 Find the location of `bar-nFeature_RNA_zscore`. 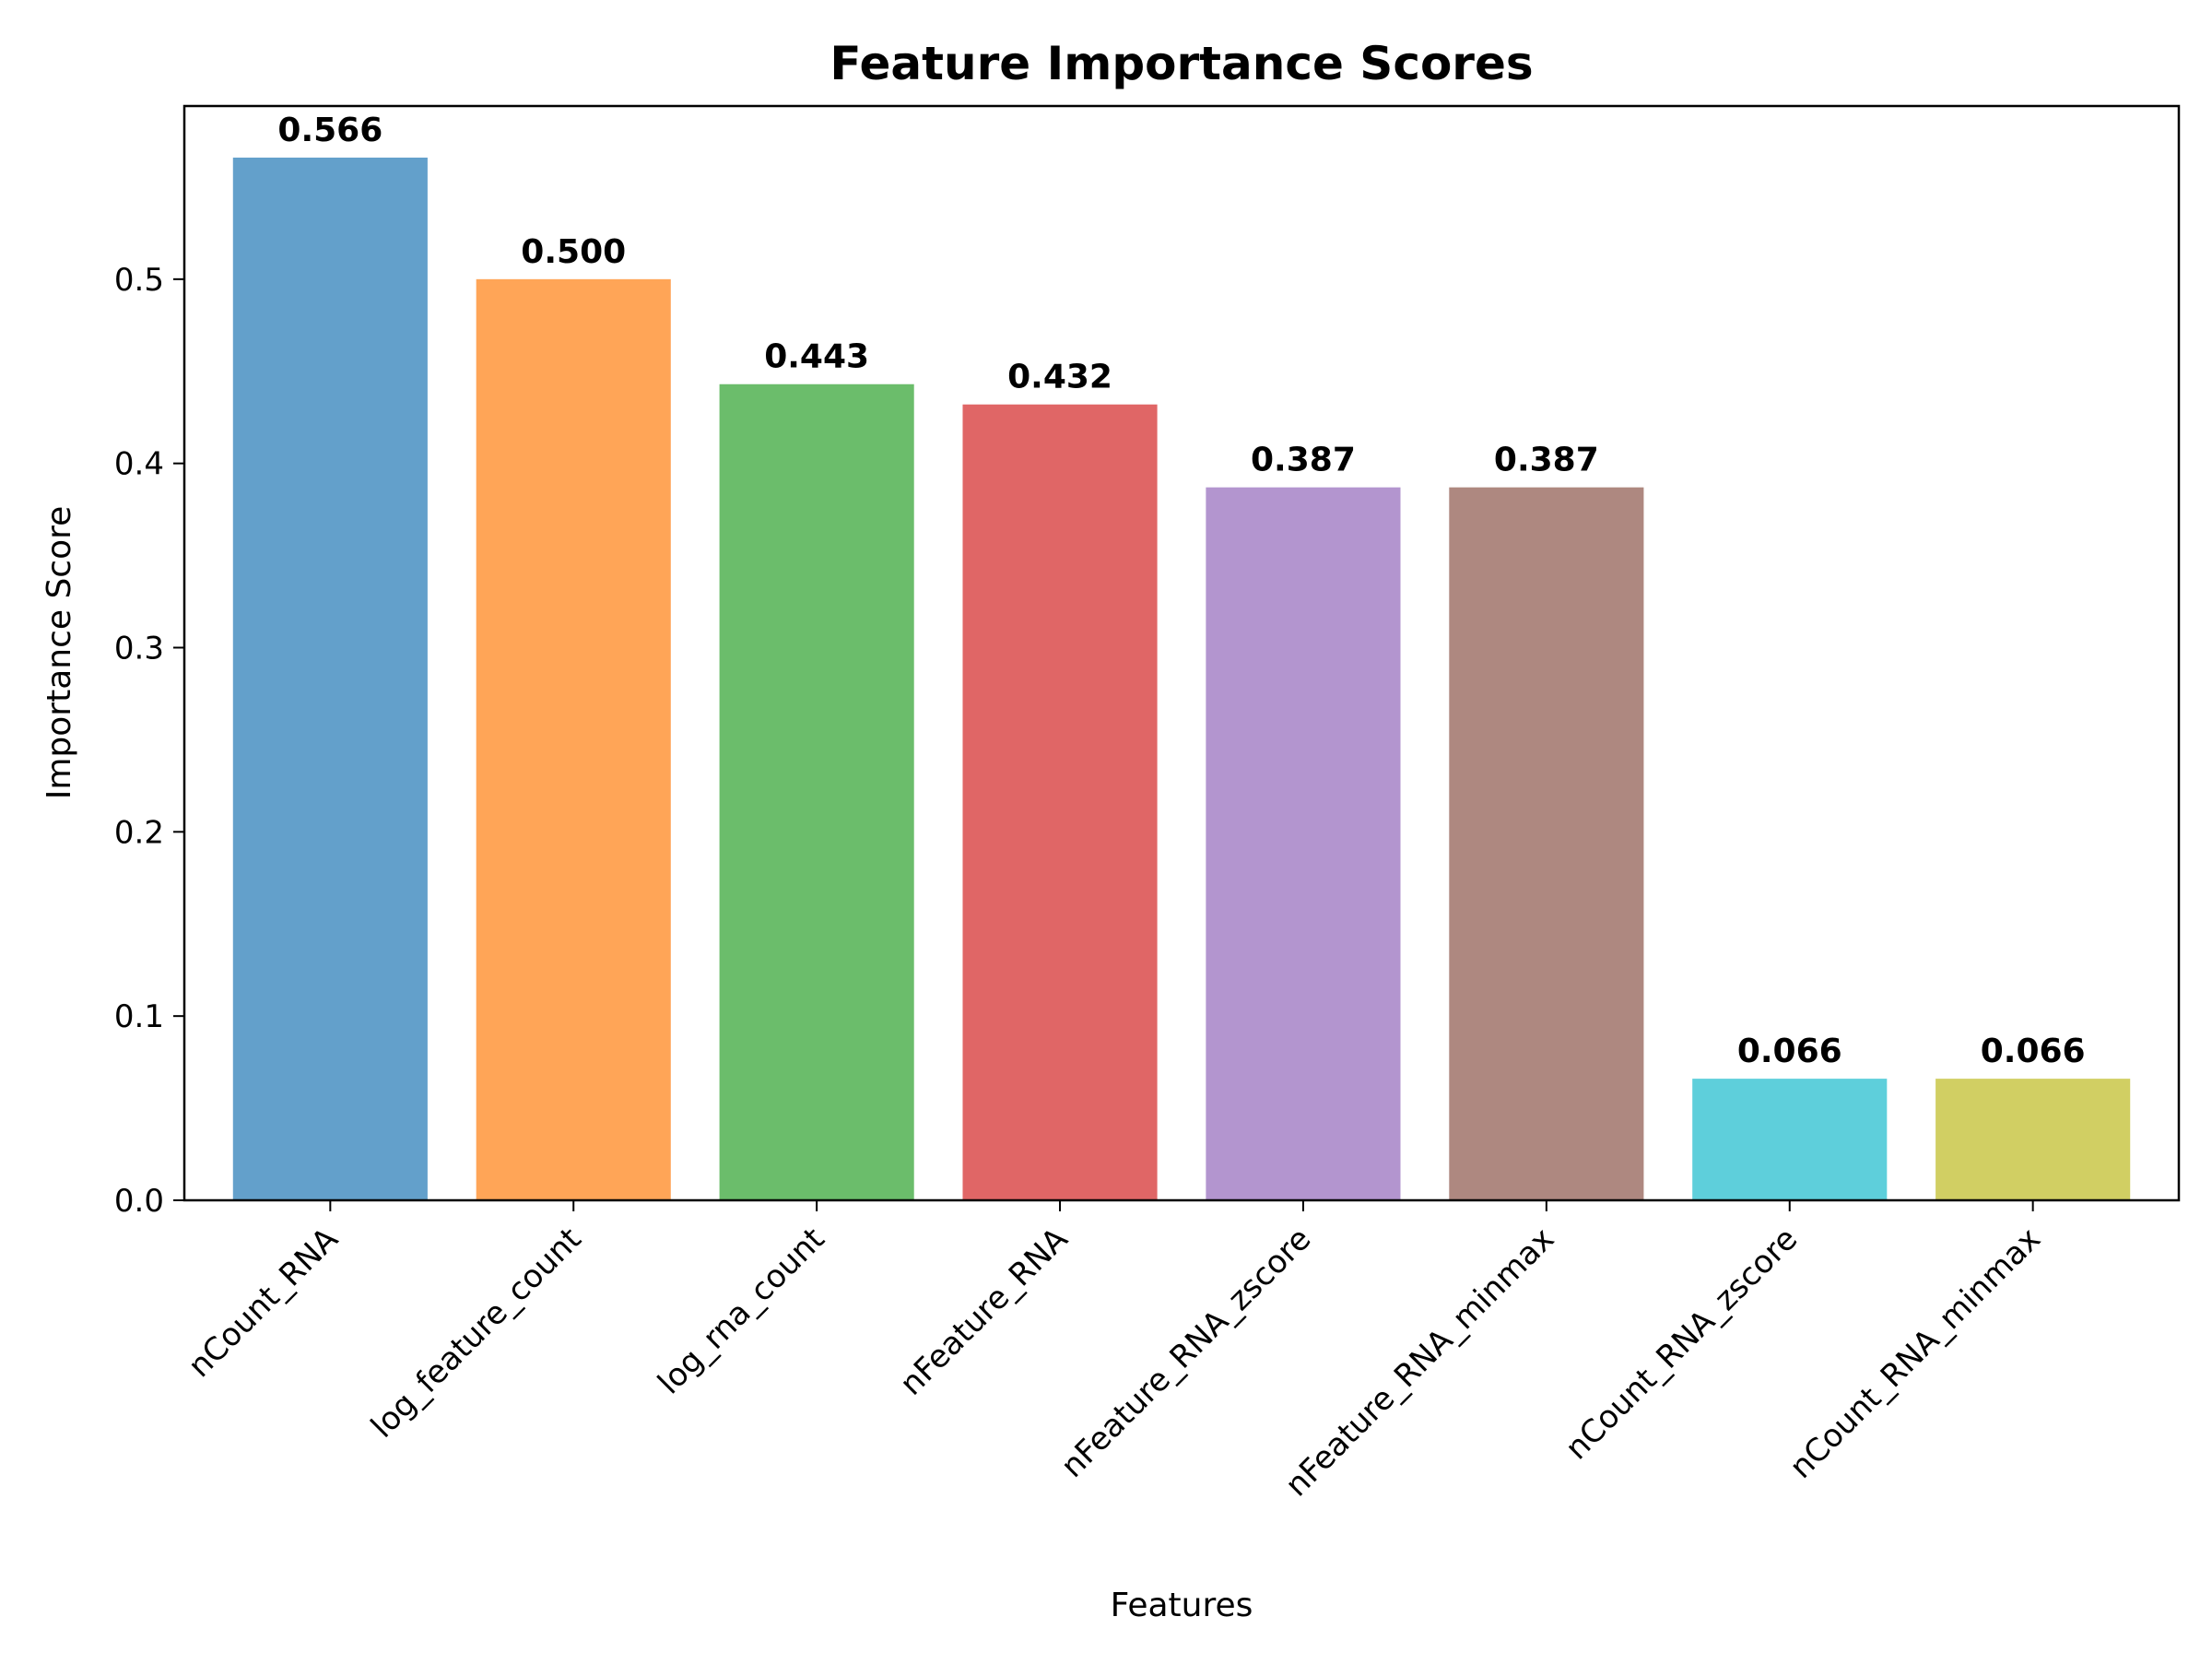

bar-nFeature_RNA_zscore is located at coordinates (1303, 843).